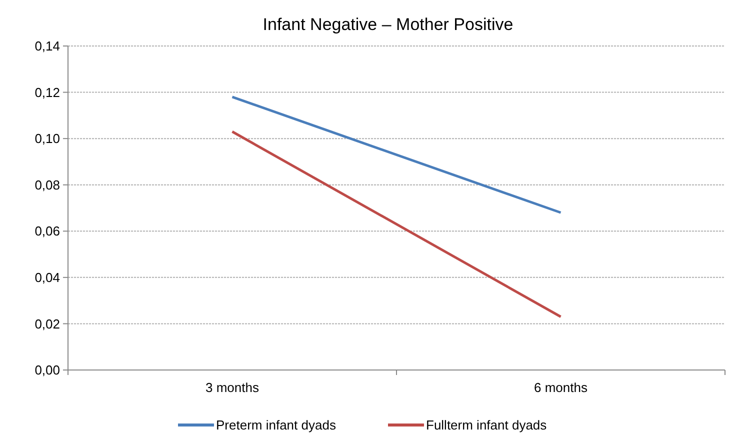 Image resolution: width=736 pixels, height=445 pixels. What do you see at coordinates (47, 92) in the screenshot?
I see `y-tick-label: 0,12` at bounding box center [47, 92].